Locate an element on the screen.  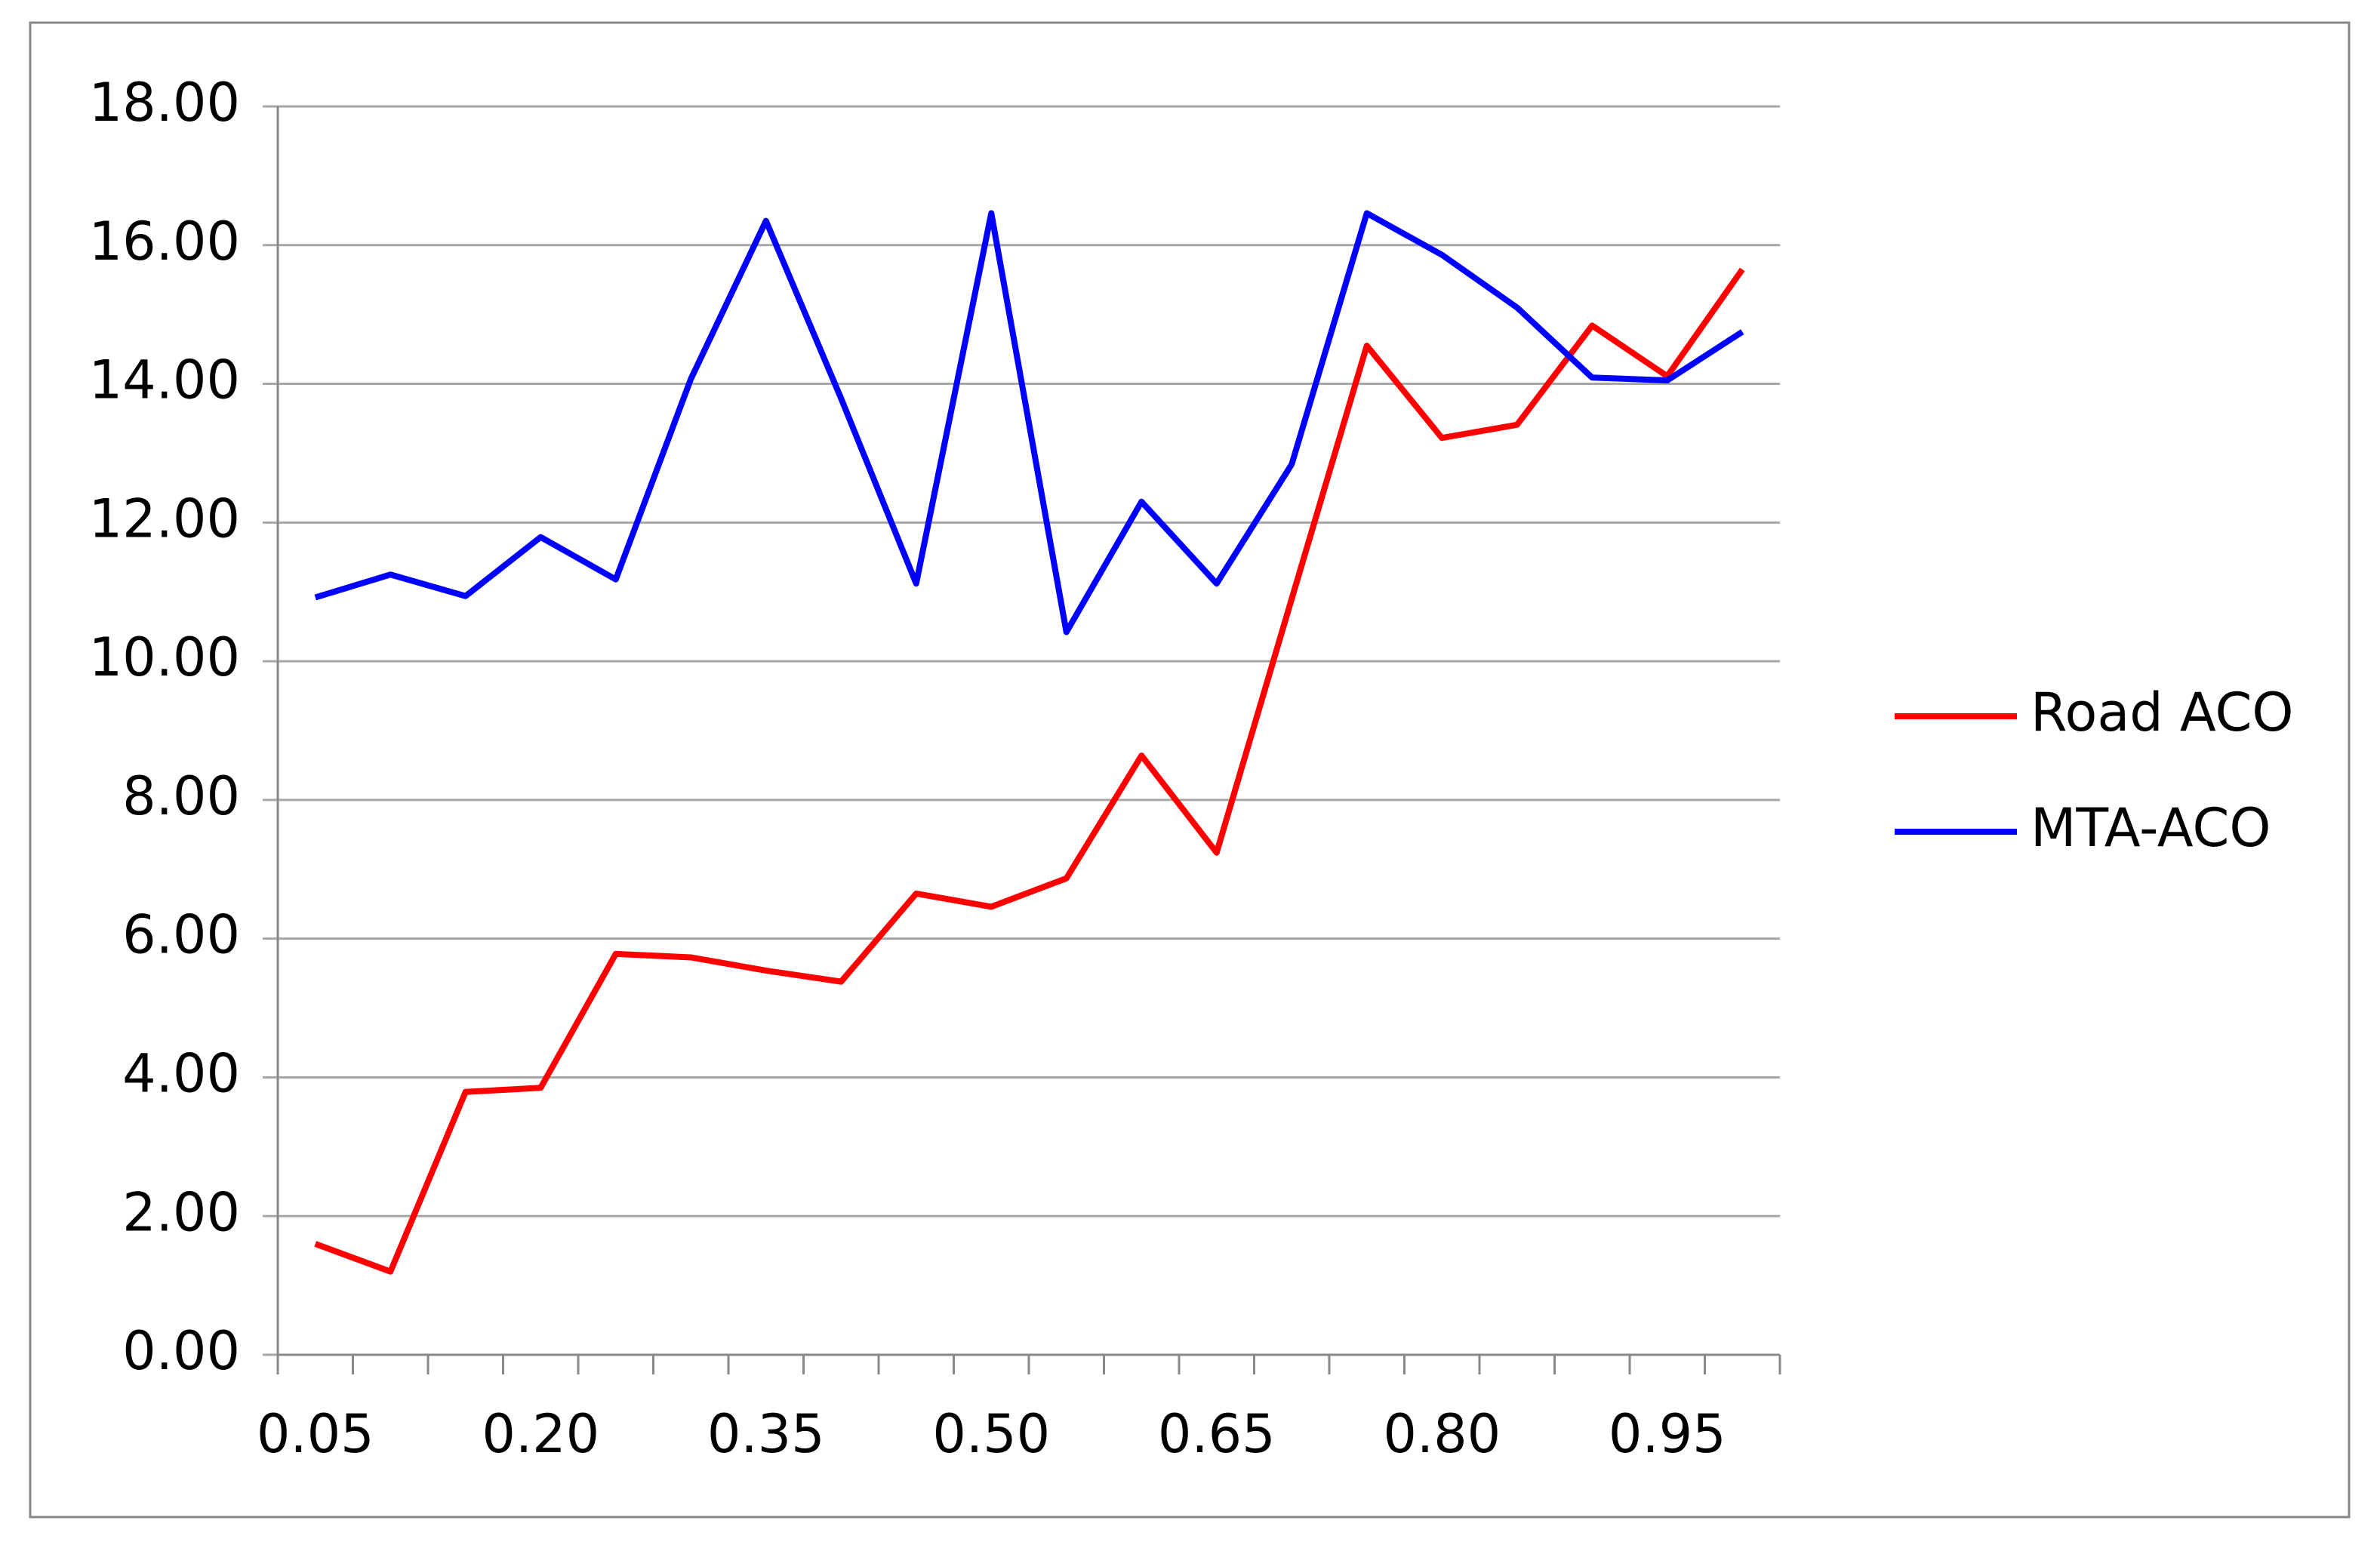
x-tick-label: 0.50 is located at coordinates (991, 1434).